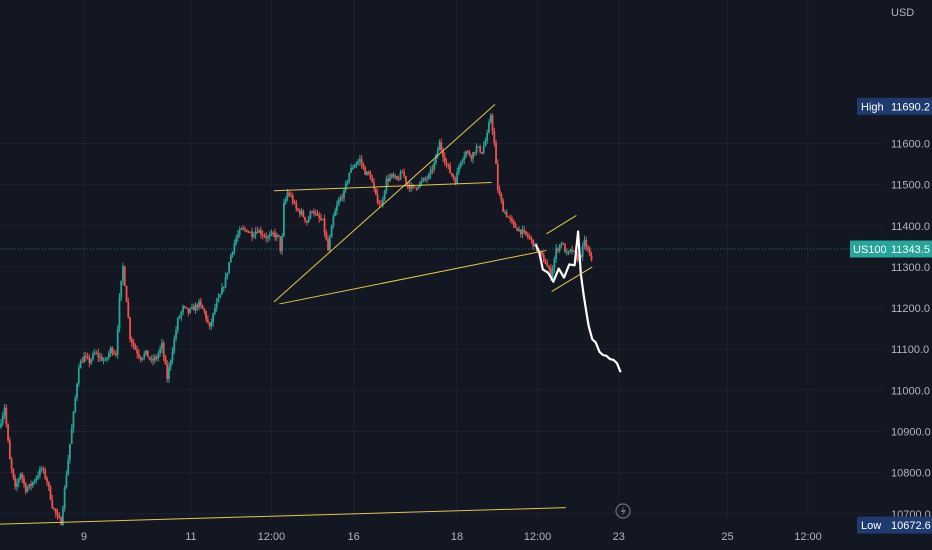 This screenshot has width=932, height=550. I want to click on lightning-icon, so click(623, 511).